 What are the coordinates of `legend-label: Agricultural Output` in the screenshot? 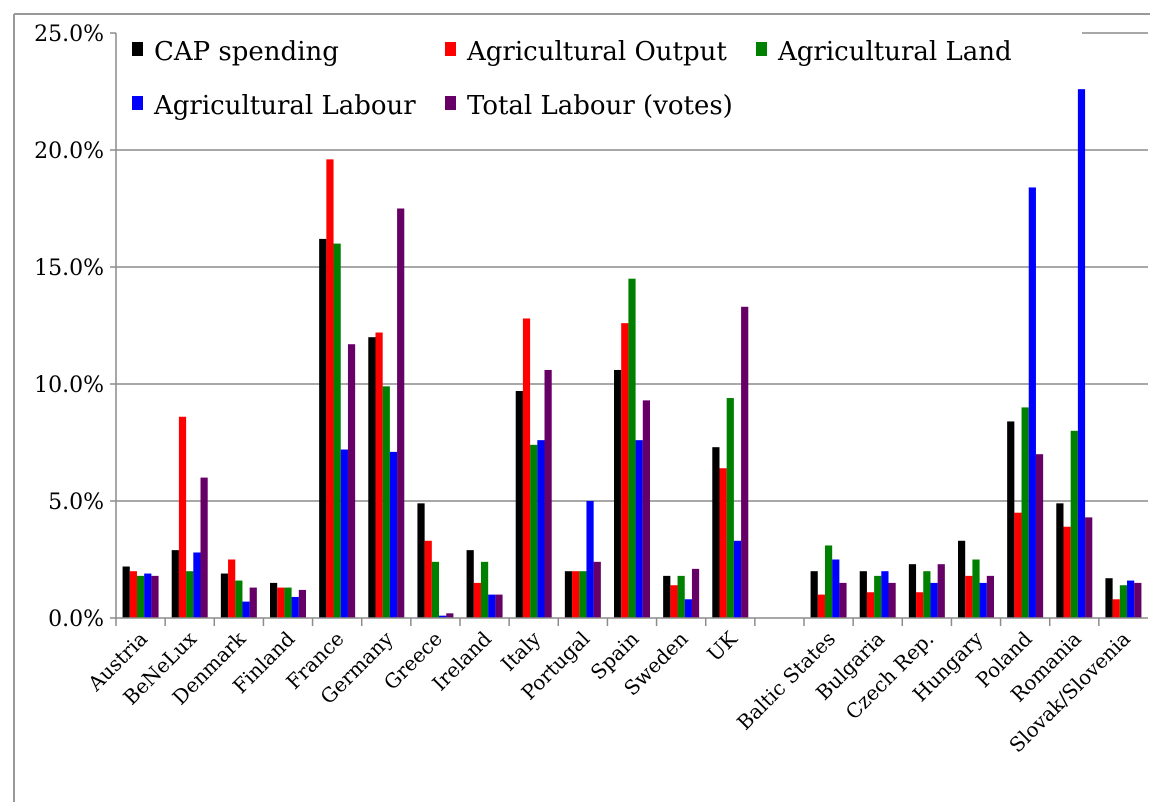 It's located at (596, 52).